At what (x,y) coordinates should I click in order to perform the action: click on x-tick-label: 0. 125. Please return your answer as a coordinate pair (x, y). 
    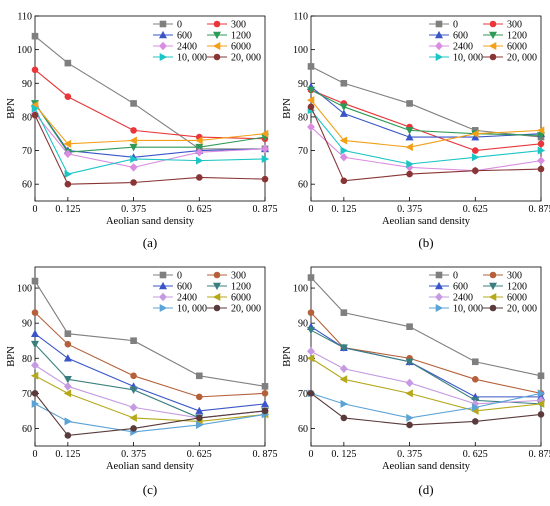
    Looking at the image, I should click on (67, 209).